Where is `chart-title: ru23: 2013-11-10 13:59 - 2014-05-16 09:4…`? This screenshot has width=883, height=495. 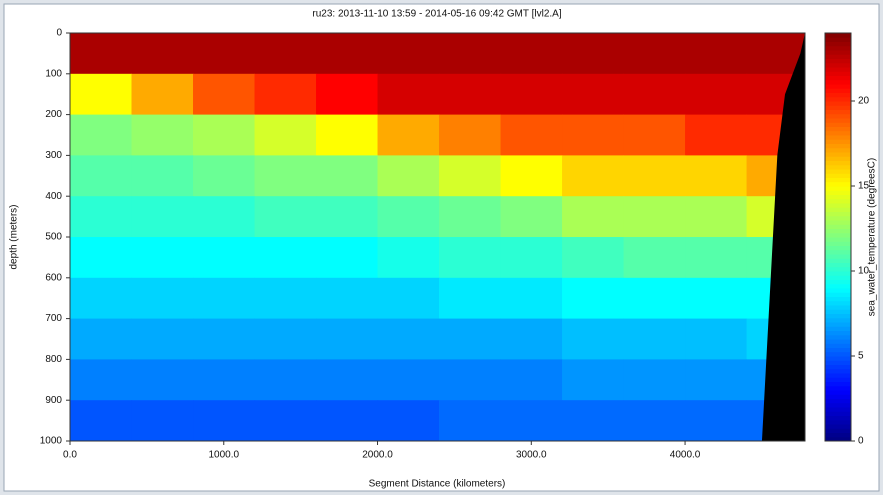
chart-title: ru23: 2013-11-10 13:59 - 2014-05-16 09:4… is located at coordinates (436, 14).